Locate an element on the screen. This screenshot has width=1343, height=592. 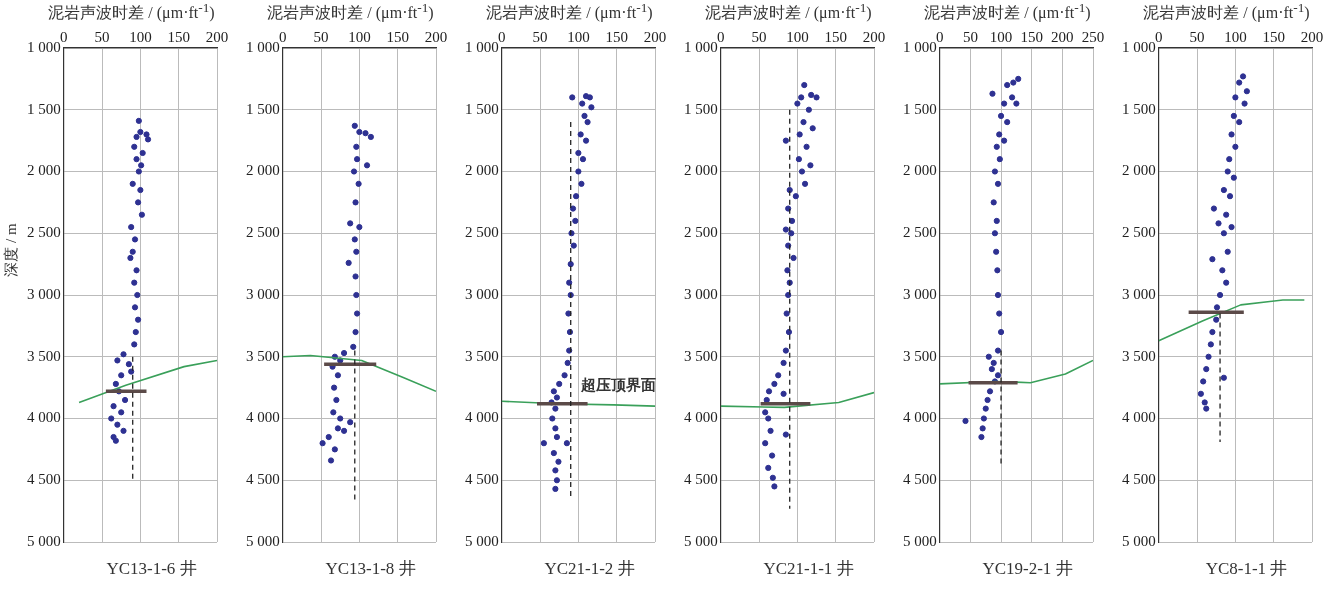
text: YC21-1-2 井 is located at coordinates (589, 569).